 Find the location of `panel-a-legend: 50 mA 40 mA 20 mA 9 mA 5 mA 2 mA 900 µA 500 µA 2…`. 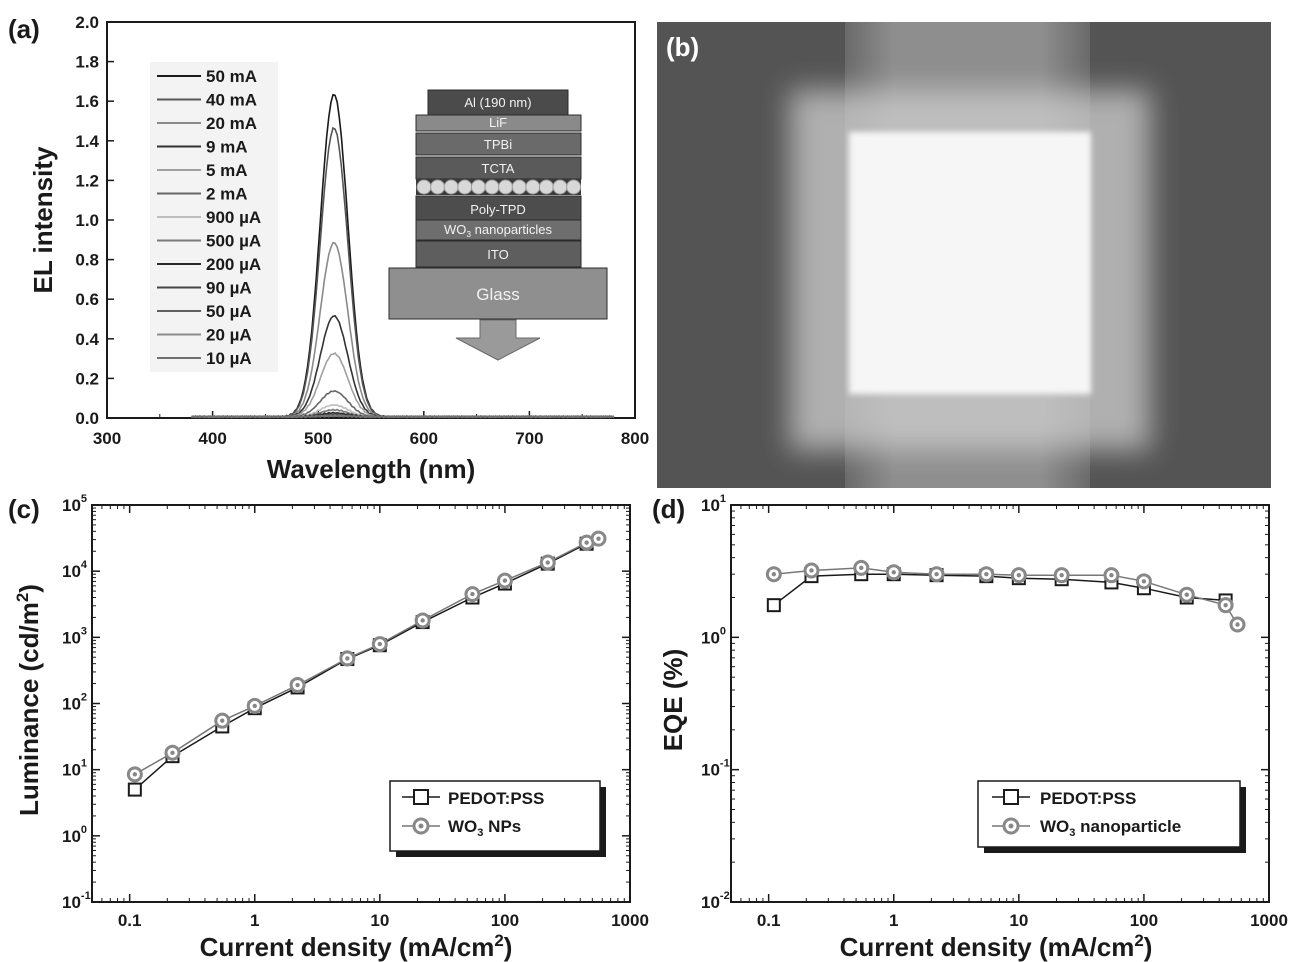

panel-a-legend: 50 mA 40 mA 20 mA 9 mA 5 mA 2 mA 900 µA 500 µA 2… is located at coordinates (209, 217).